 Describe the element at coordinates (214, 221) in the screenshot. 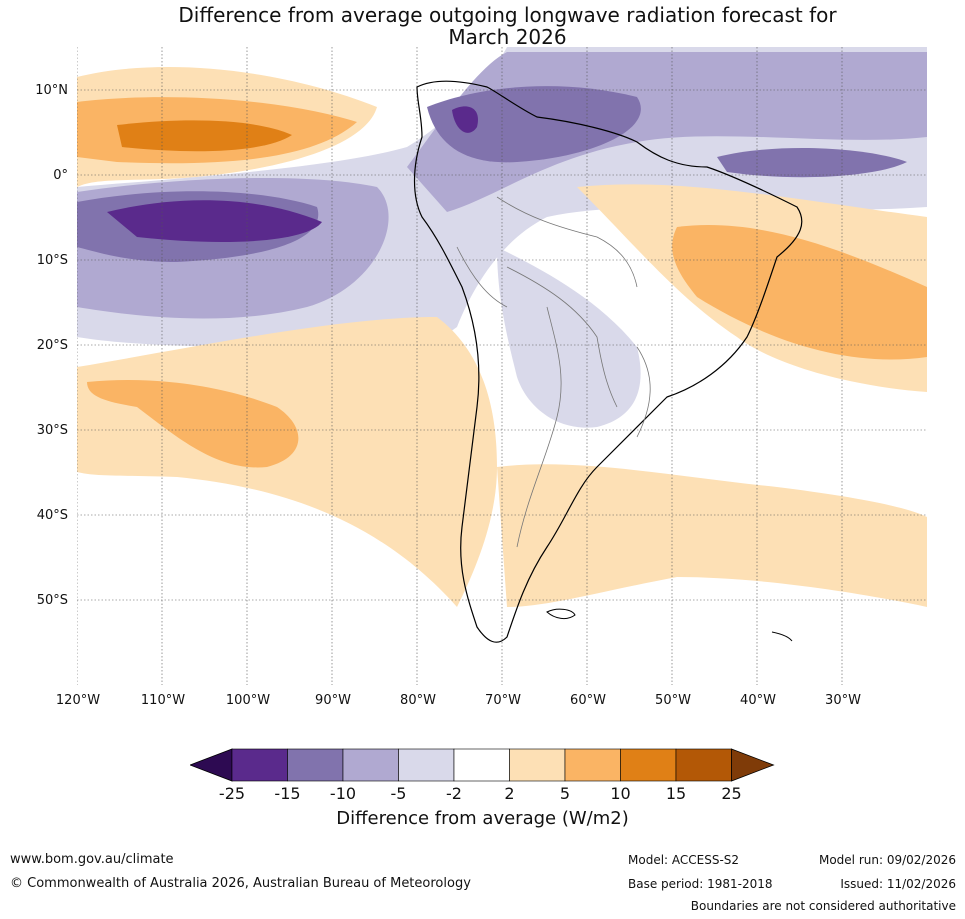

I see `cool-peak-east-pacific` at that location.